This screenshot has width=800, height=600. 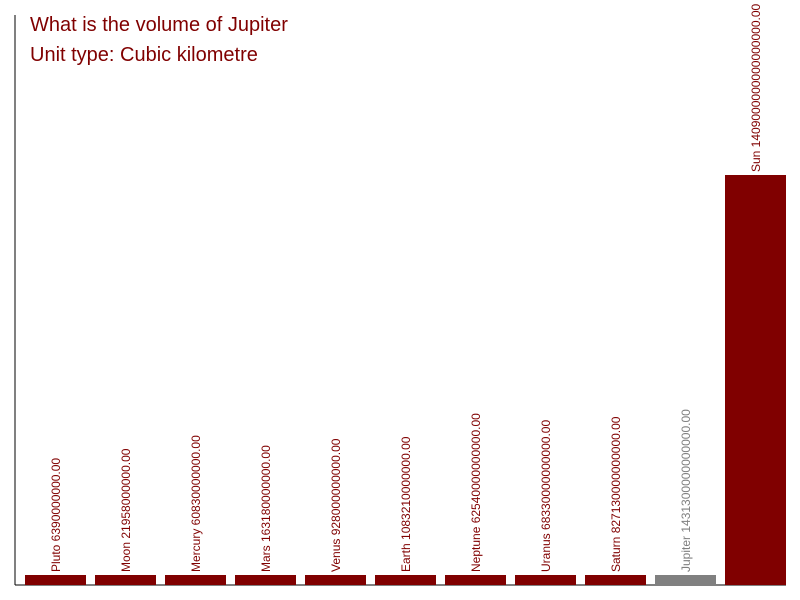 What do you see at coordinates (126, 510) in the screenshot?
I see `bar-label-moon: Moon 21958000000.00` at bounding box center [126, 510].